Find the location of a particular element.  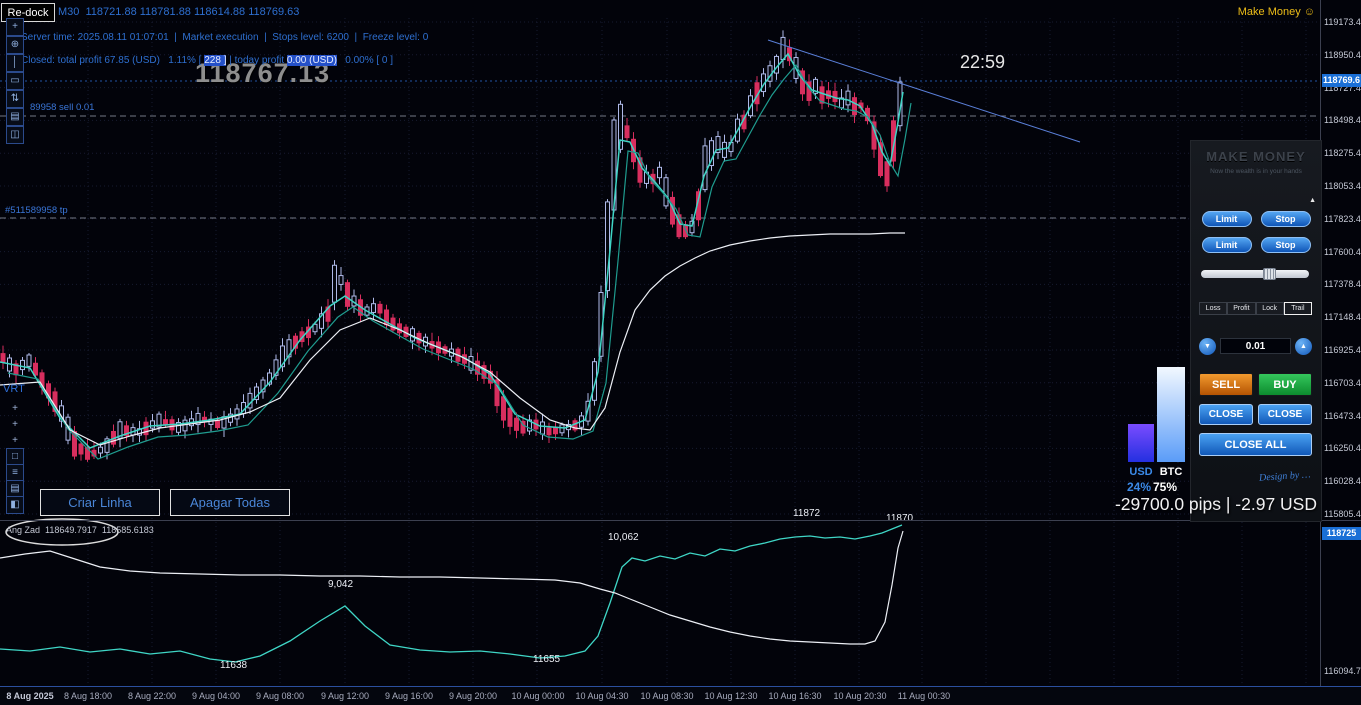

time-axis-label: 10 Aug 16:30 is located at coordinates (795, 696).